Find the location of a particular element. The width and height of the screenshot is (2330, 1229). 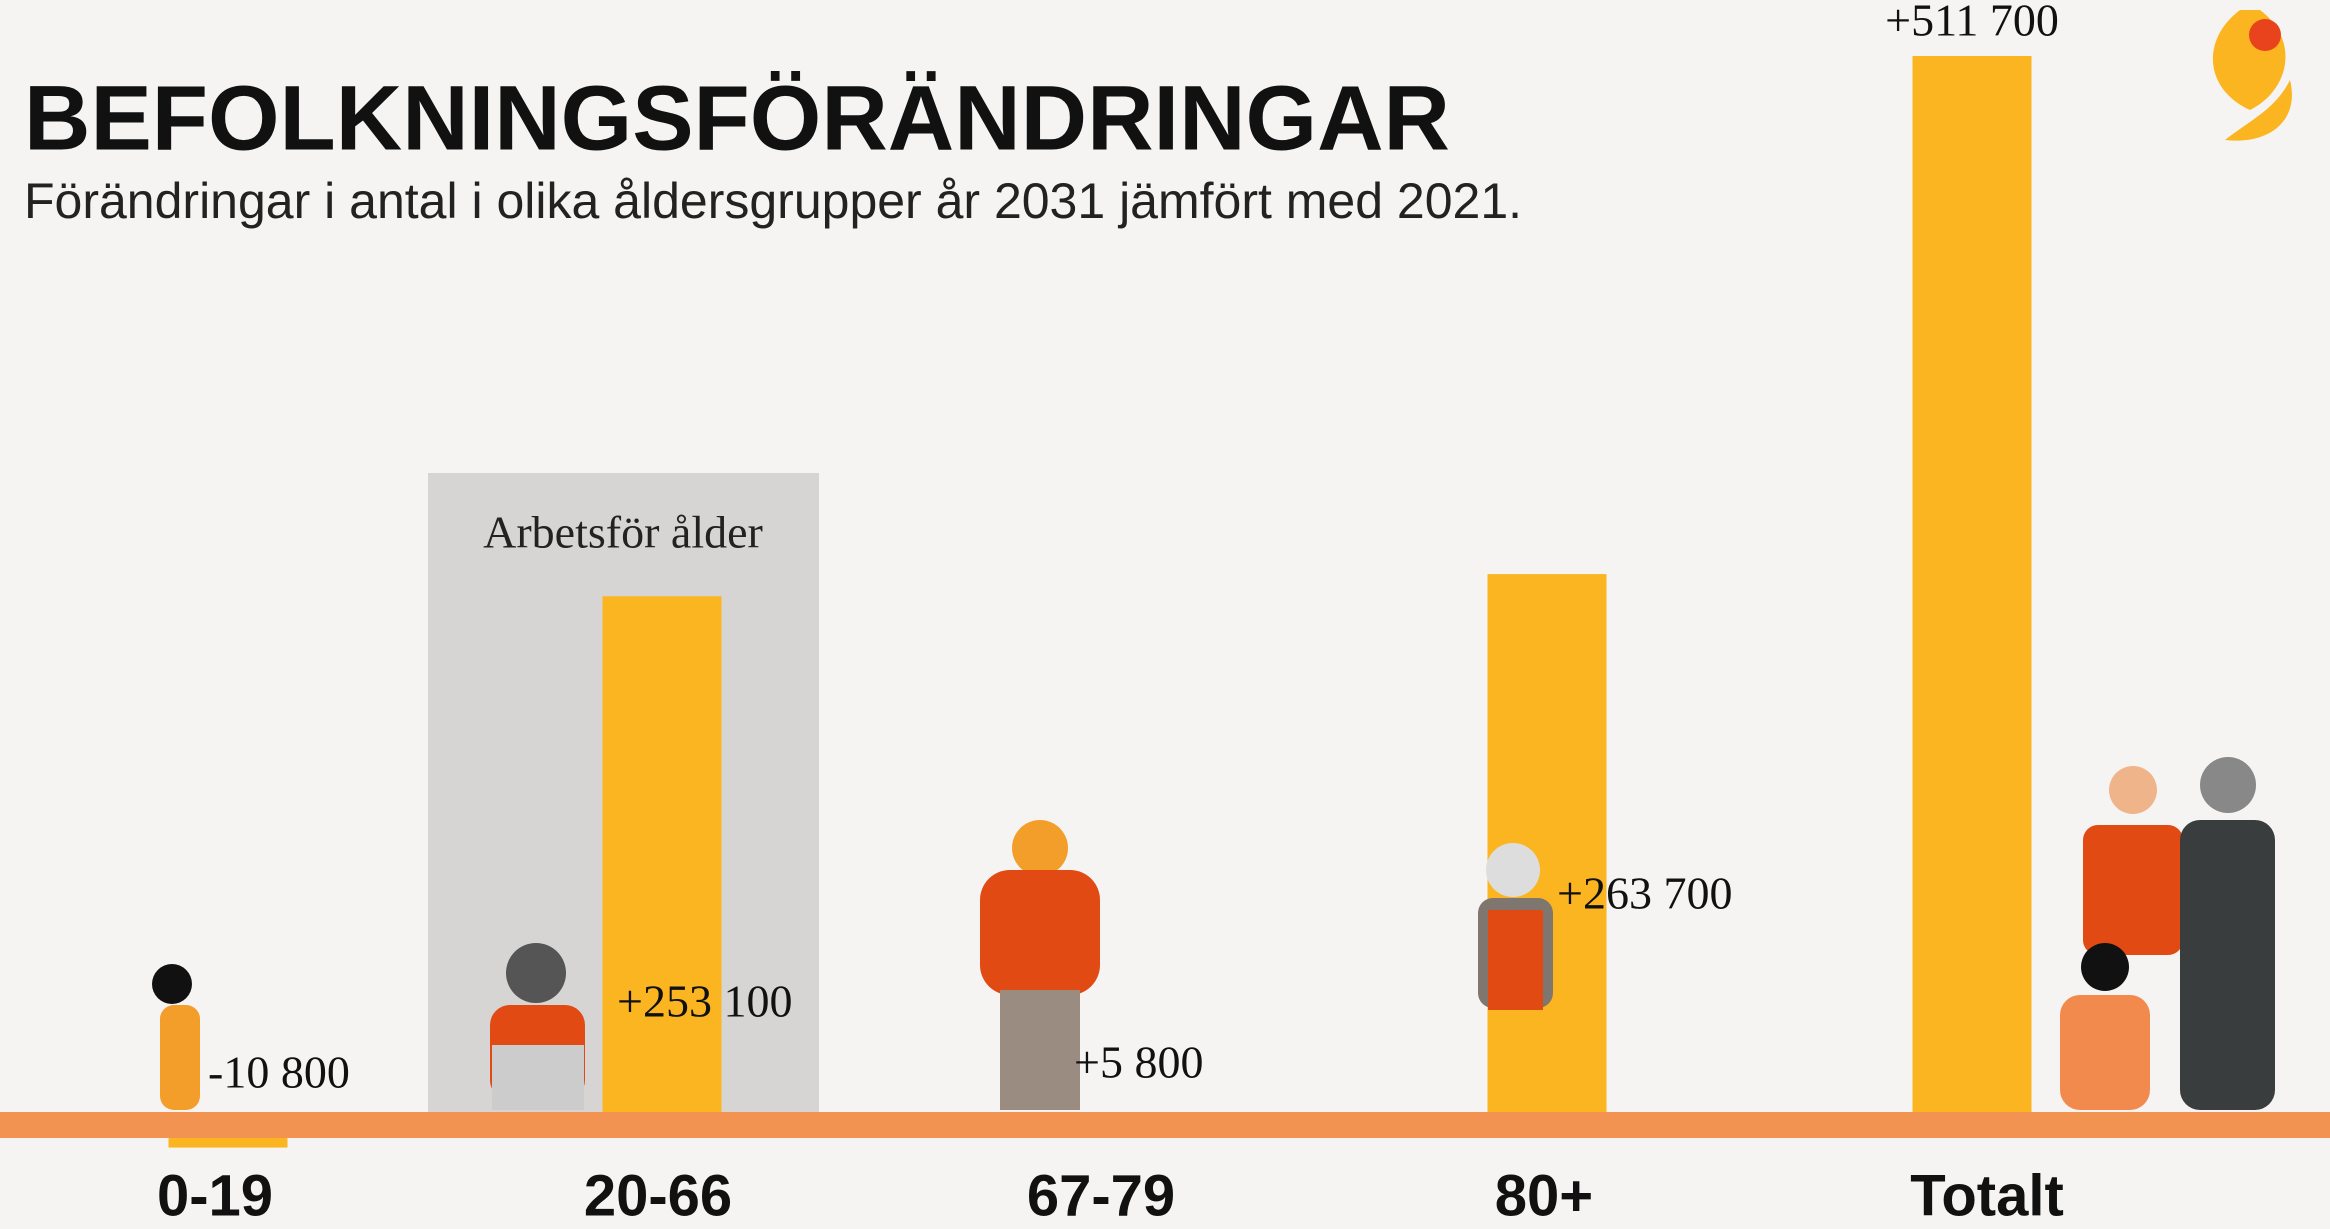

value-label: +263 700 is located at coordinates (1644, 893).